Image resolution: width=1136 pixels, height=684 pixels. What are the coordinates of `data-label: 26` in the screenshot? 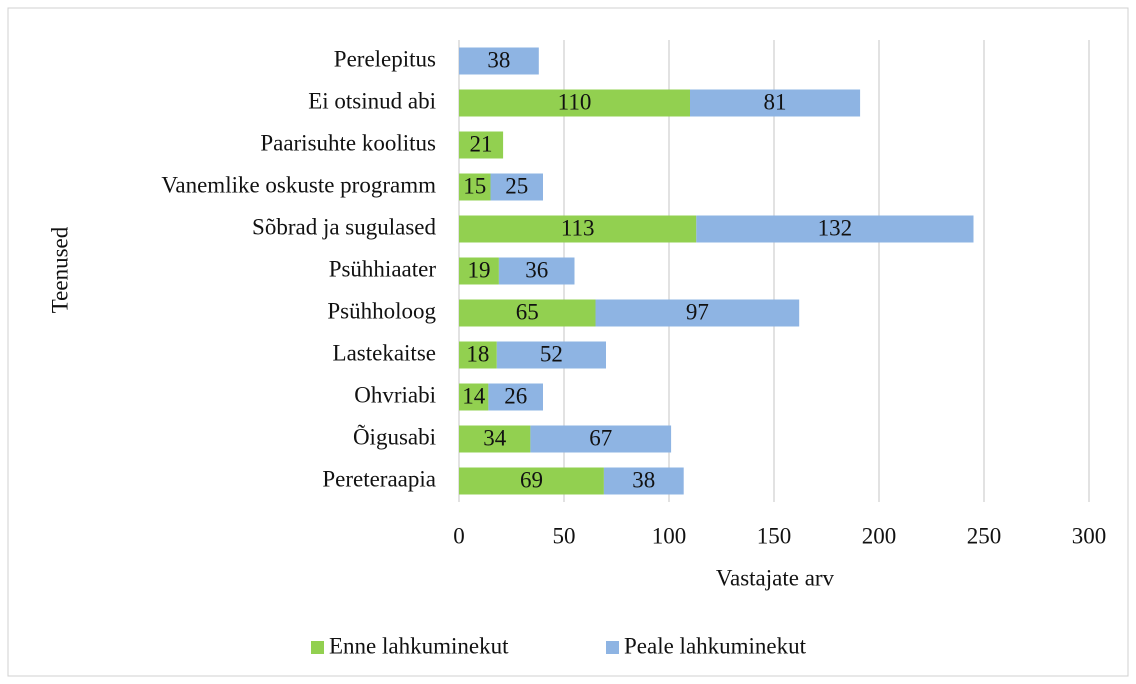 It's located at (515, 395).